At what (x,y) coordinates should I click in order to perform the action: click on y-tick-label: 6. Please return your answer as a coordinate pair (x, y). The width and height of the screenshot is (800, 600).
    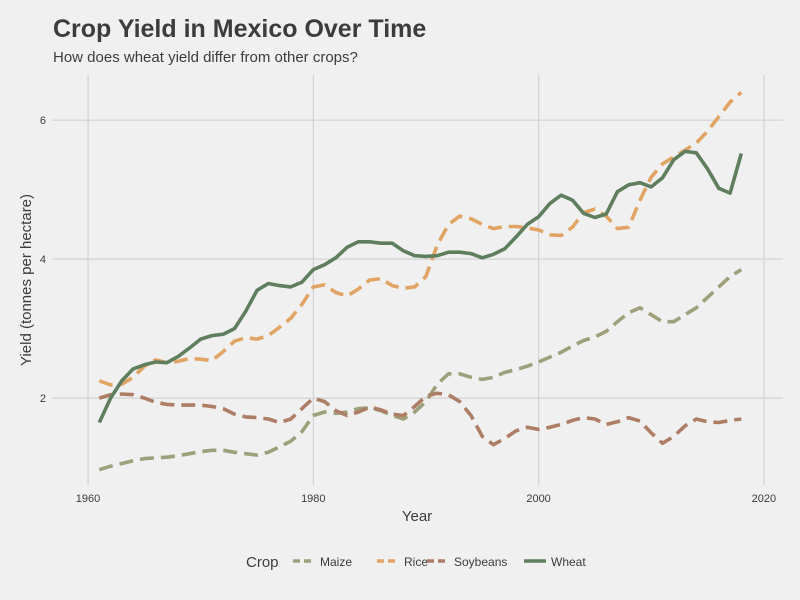
    Looking at the image, I should click on (43, 121).